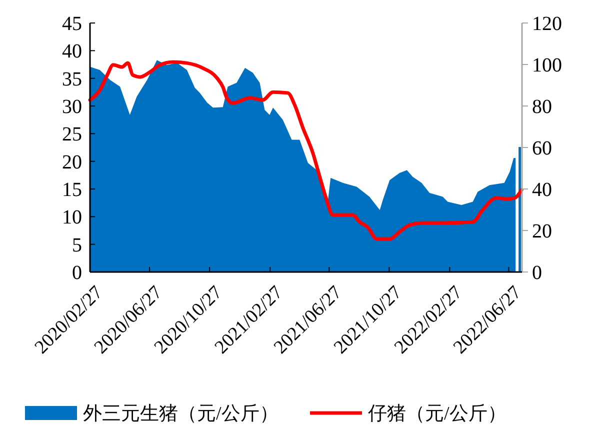 Image resolution: width=590 pixels, height=432 pixels. Describe the element at coordinates (72, 135) in the screenshot. I see `y-tick-label: 25` at that location.